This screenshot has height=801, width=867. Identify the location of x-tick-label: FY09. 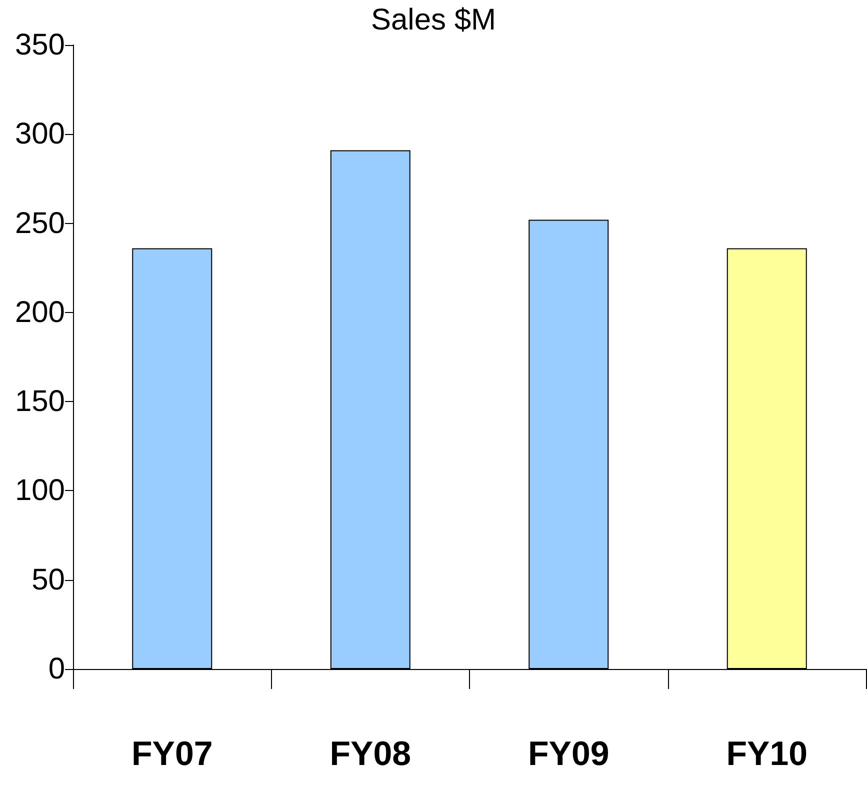
(569, 754).